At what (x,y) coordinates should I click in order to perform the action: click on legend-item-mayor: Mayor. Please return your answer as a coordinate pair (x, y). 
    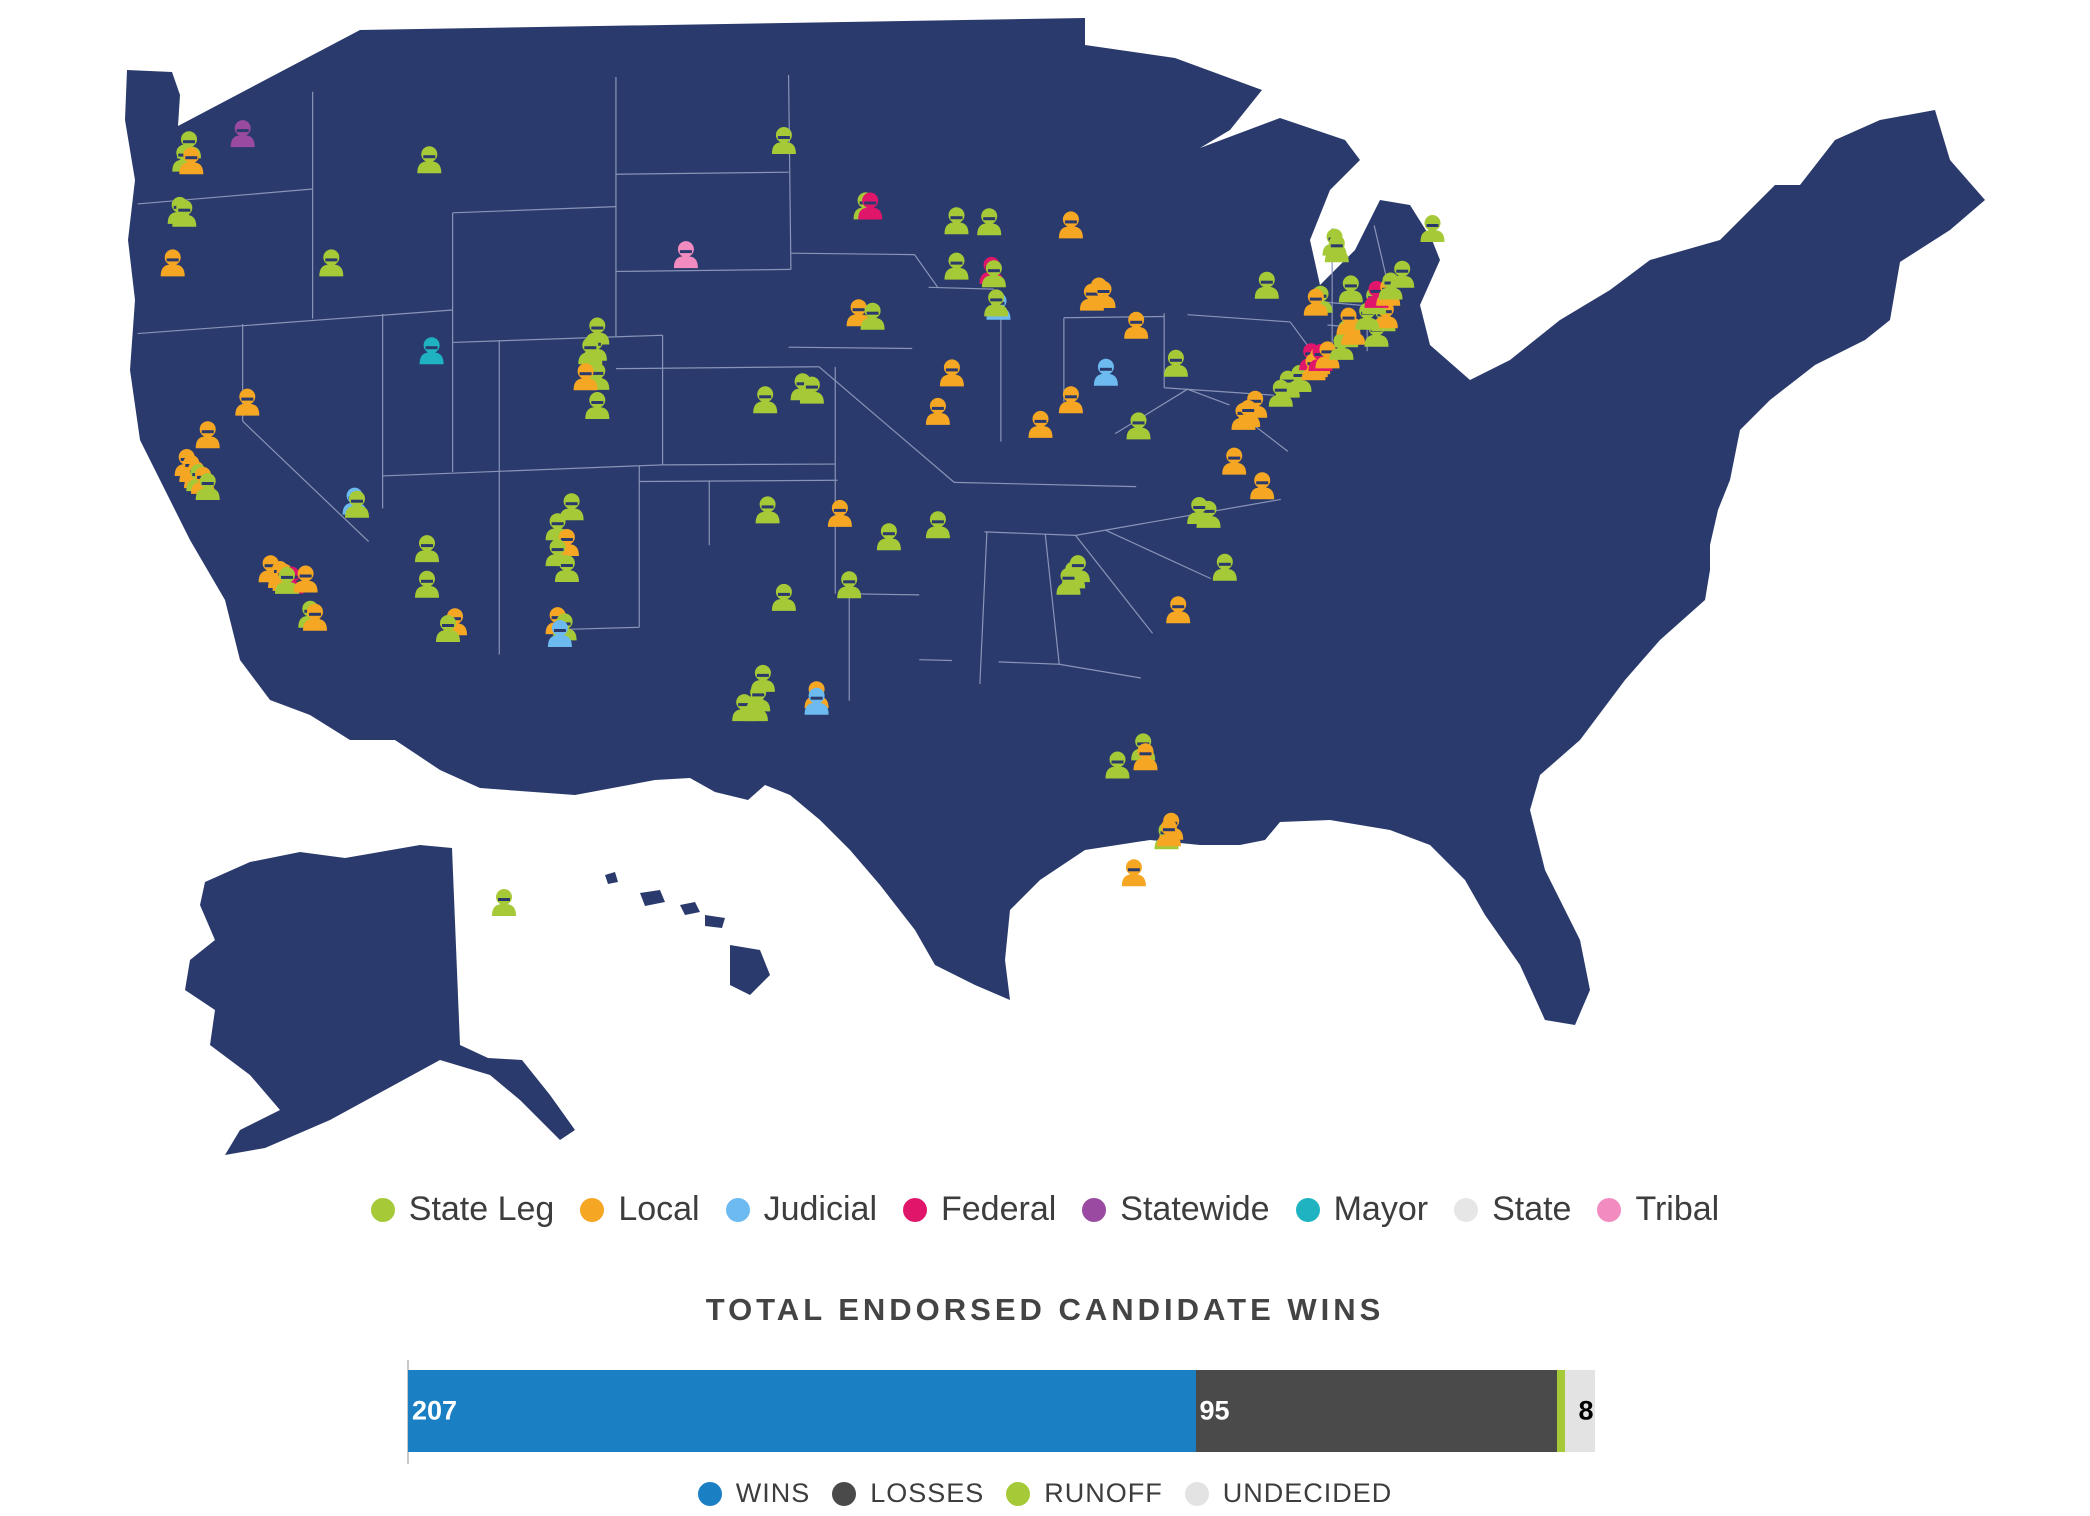
    Looking at the image, I should click on (1361, 1209).